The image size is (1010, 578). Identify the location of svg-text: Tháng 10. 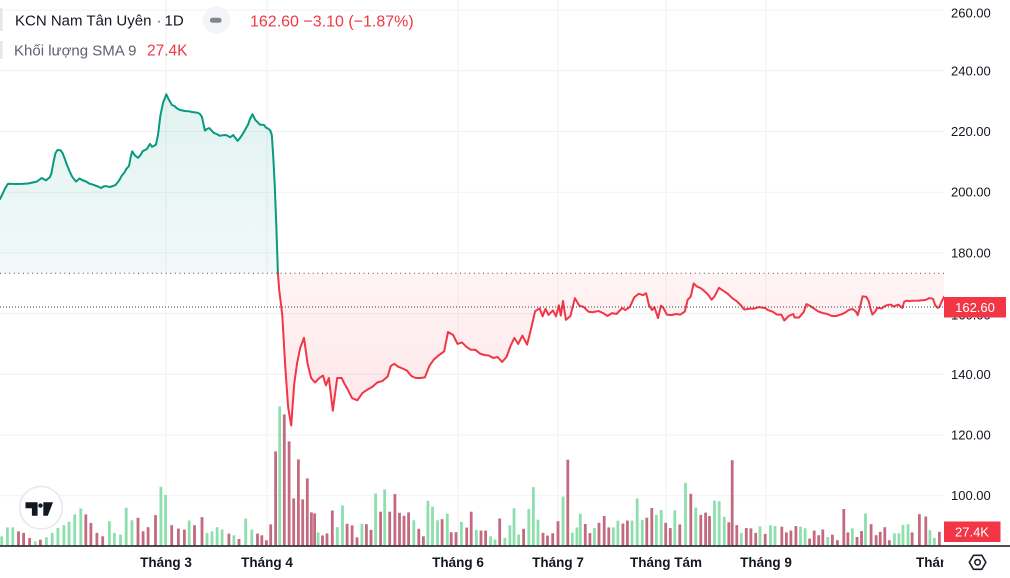
(945, 562).